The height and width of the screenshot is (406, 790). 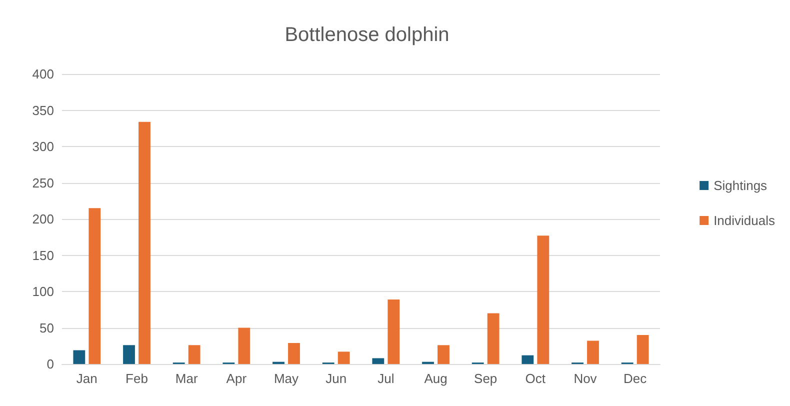 I want to click on x-tick-label: Aug, so click(x=436, y=378).